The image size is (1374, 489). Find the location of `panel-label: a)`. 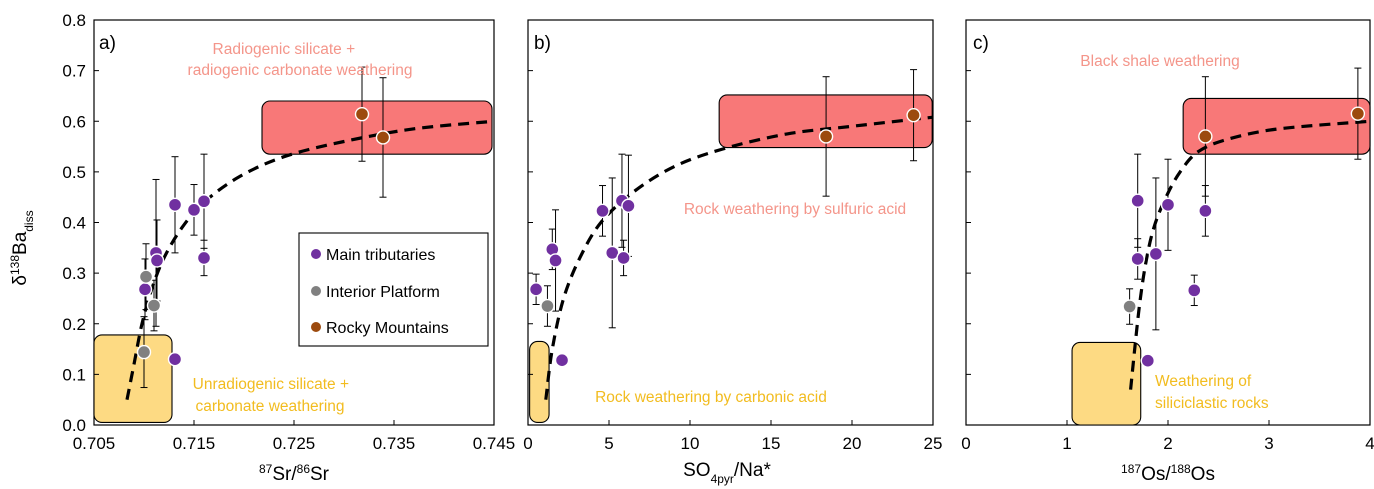

panel-label: a) is located at coordinates (107, 43).